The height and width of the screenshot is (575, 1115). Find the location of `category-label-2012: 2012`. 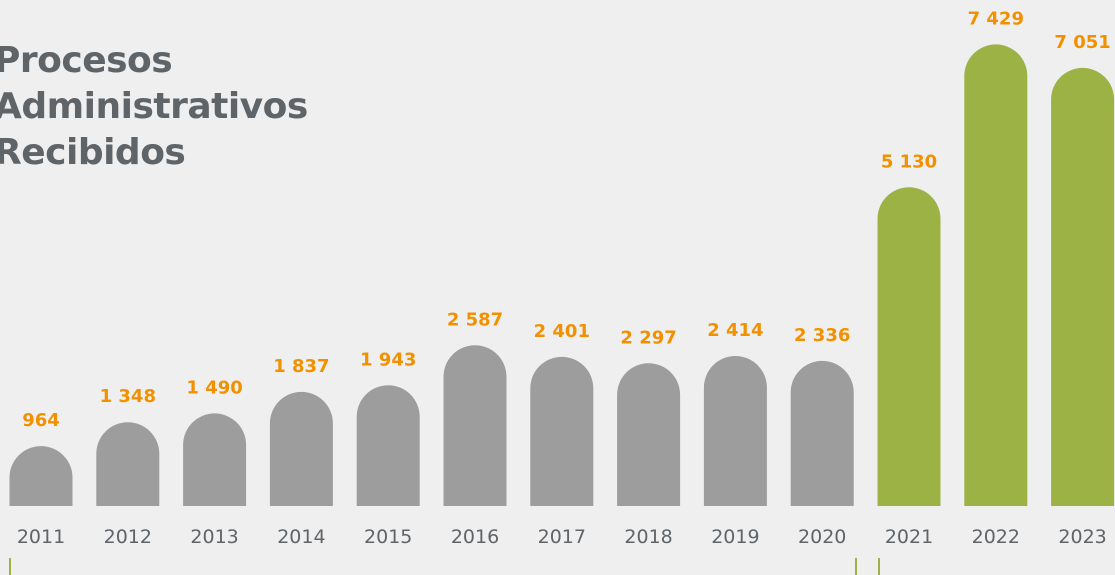

category-label-2012: 2012 is located at coordinates (128, 537).